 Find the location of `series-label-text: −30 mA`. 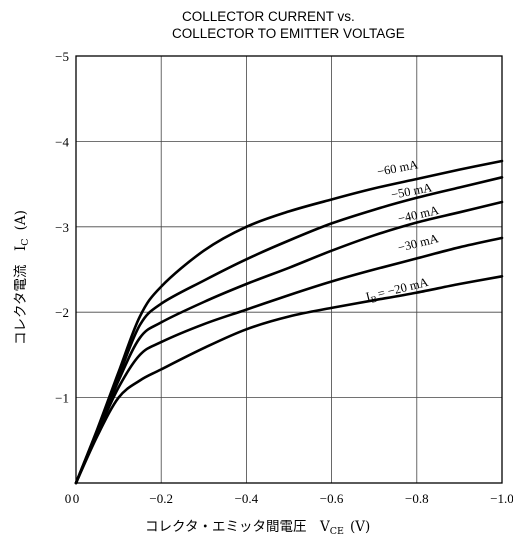

series-label-text: −30 mA is located at coordinates (418, 243).